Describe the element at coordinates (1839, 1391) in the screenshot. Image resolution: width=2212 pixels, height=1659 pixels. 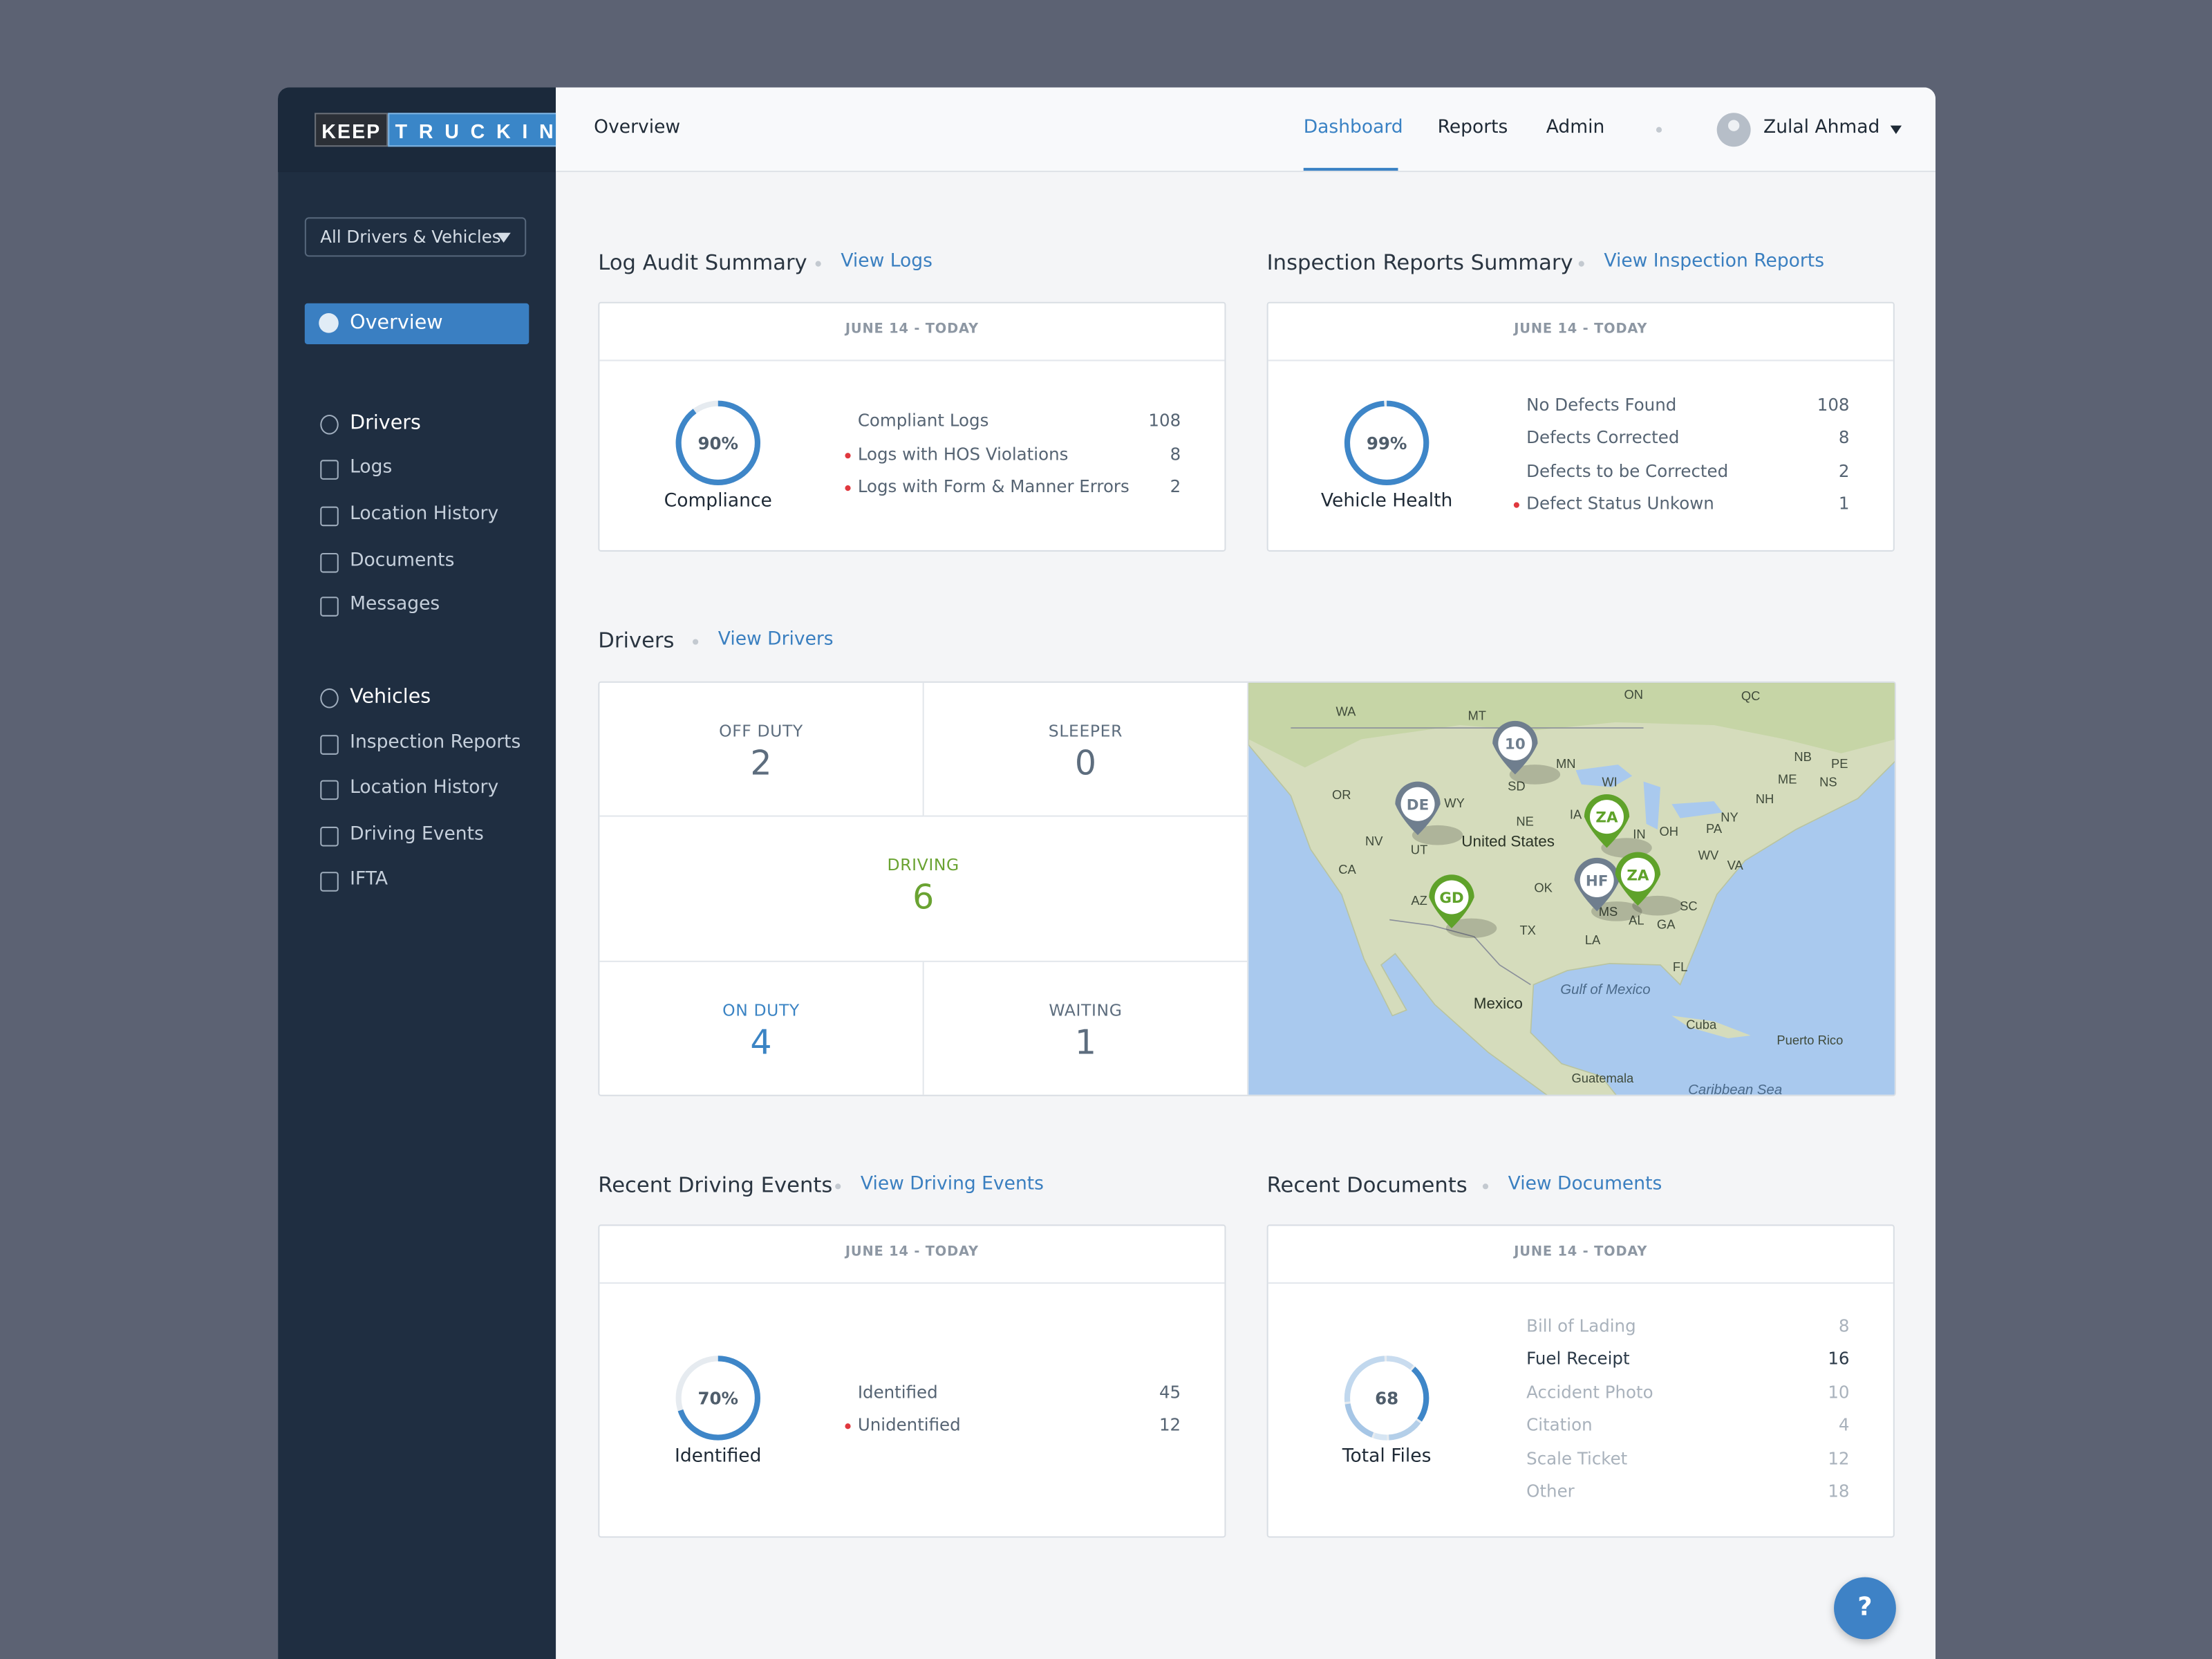
I see `row-value: 10` at that location.